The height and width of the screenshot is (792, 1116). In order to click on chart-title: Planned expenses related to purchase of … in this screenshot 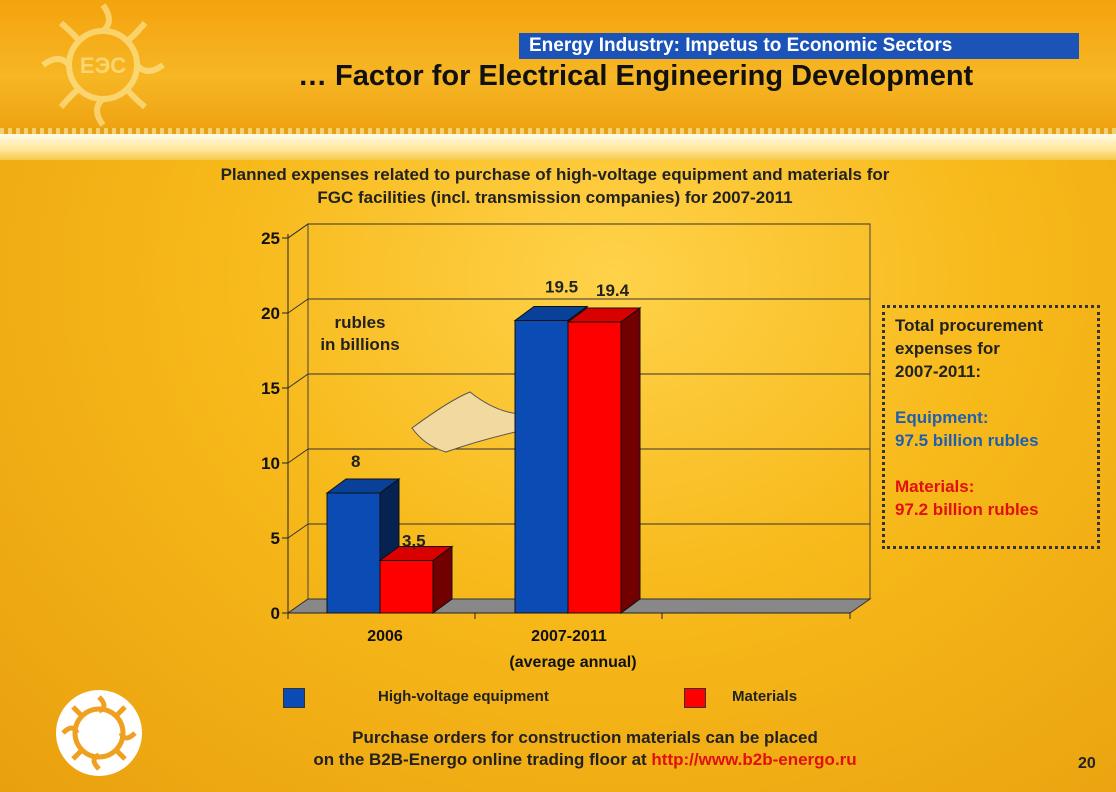, I will do `click(555, 186)`.